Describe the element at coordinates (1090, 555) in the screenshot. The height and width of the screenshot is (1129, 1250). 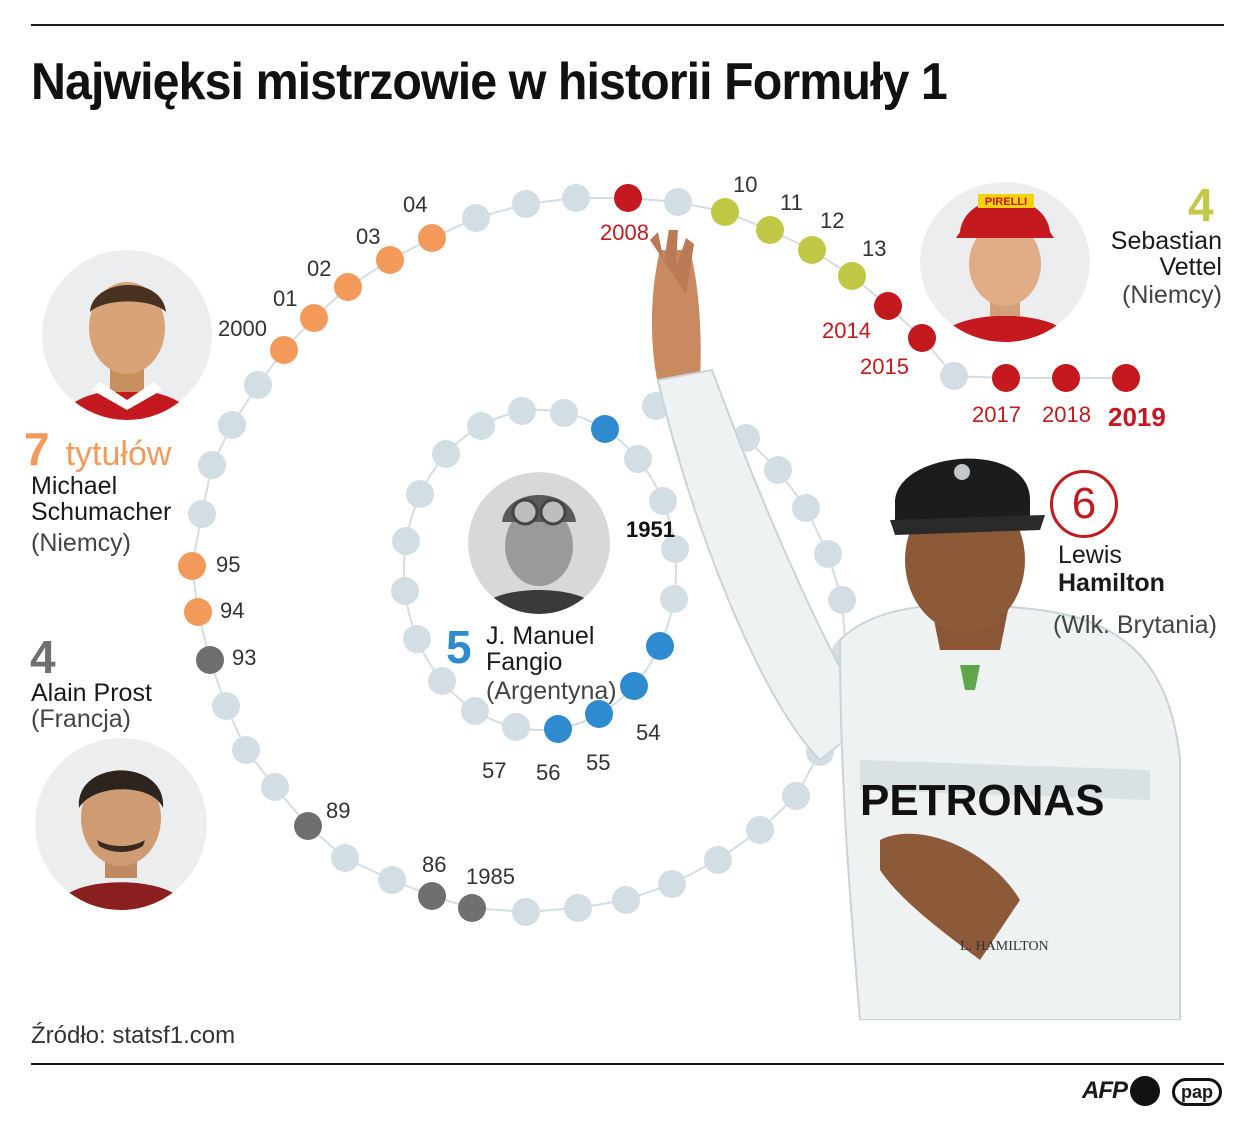
I see `hamilton-name-first: Lewis` at that location.